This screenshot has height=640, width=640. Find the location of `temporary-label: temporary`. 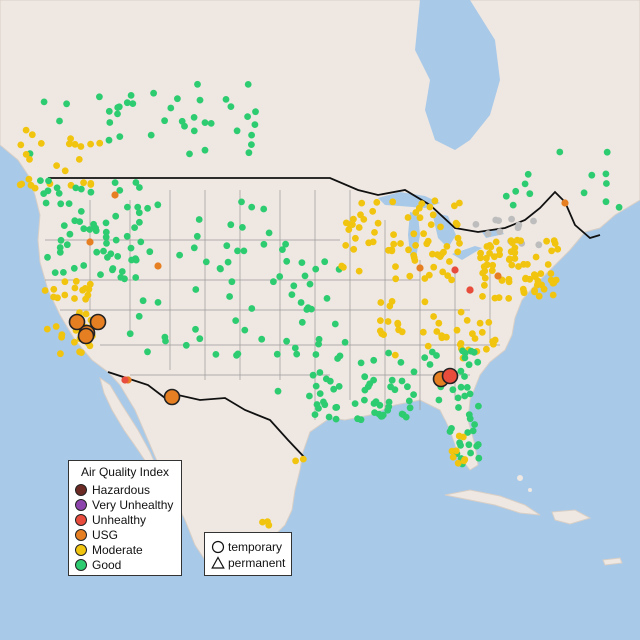

temporary-label: temporary is located at coordinates (255, 547).